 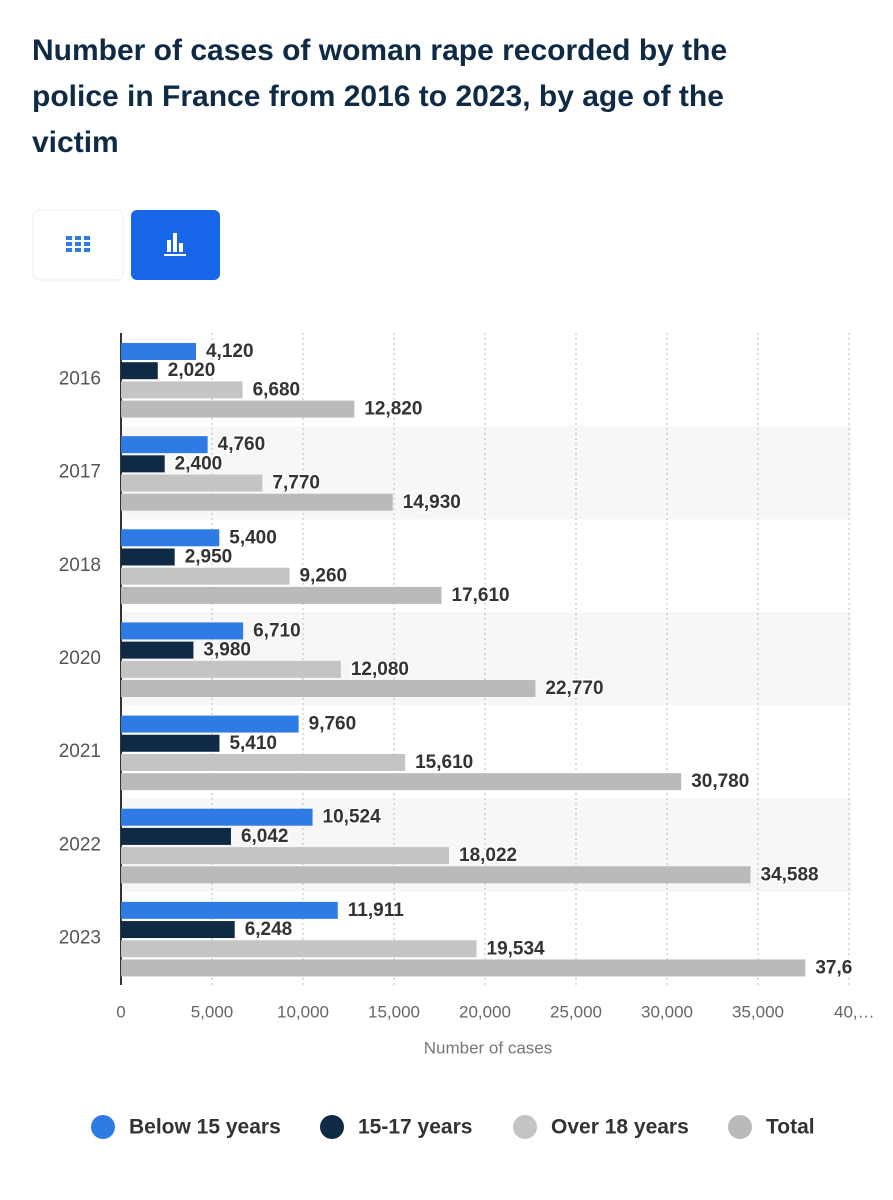 What do you see at coordinates (620, 1127) in the screenshot?
I see `legend-label: Over 18 years` at bounding box center [620, 1127].